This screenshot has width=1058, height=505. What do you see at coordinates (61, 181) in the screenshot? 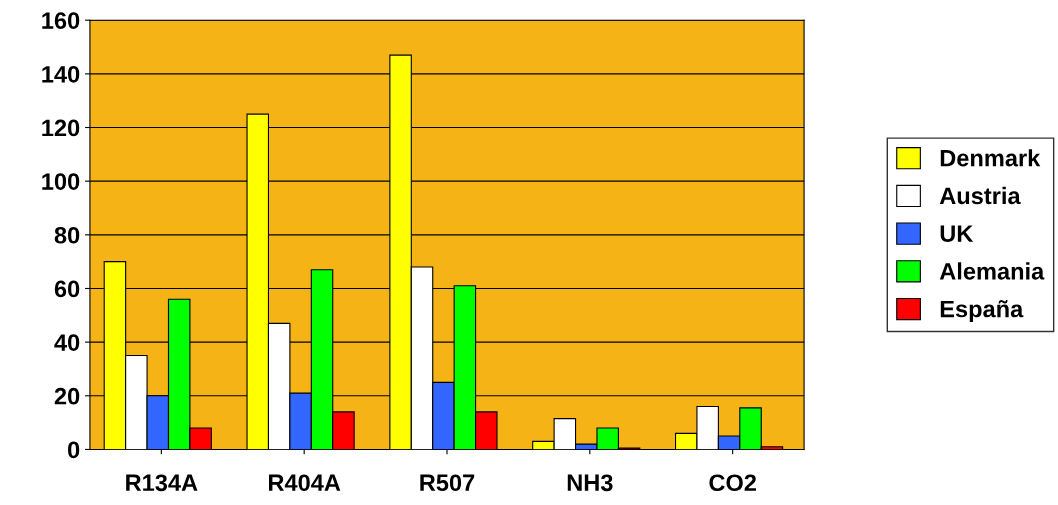
I see `y-tick-label: 100` at bounding box center [61, 181].